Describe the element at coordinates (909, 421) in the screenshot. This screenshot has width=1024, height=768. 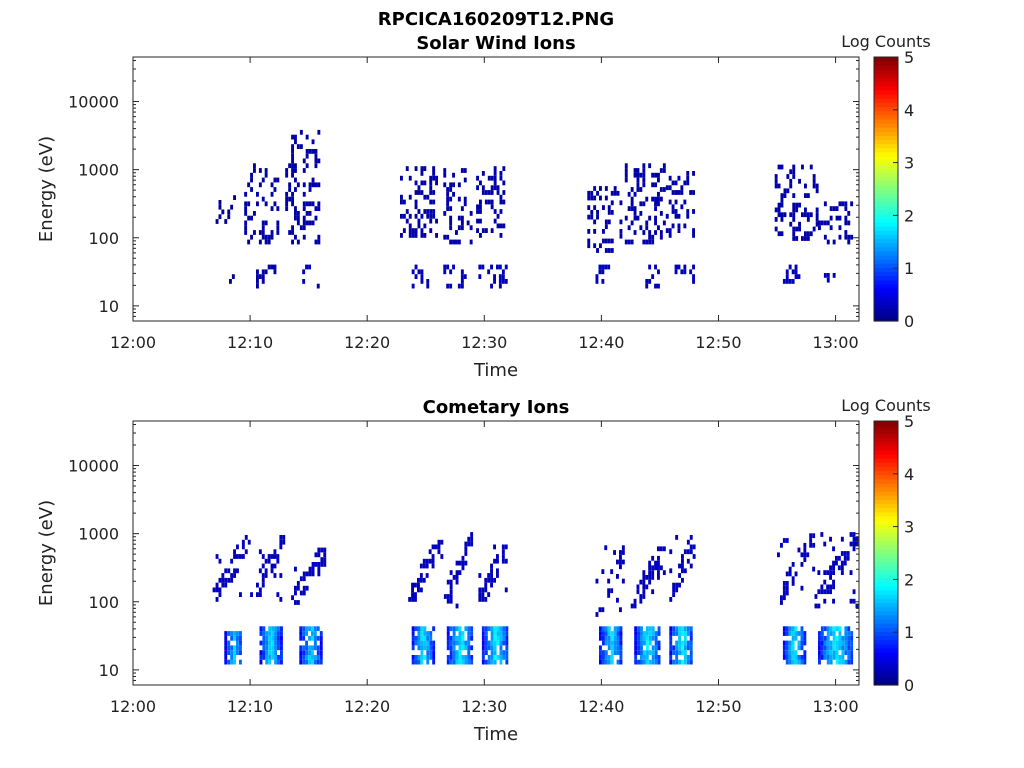
I see `colorbar-tick-label: 5` at that location.